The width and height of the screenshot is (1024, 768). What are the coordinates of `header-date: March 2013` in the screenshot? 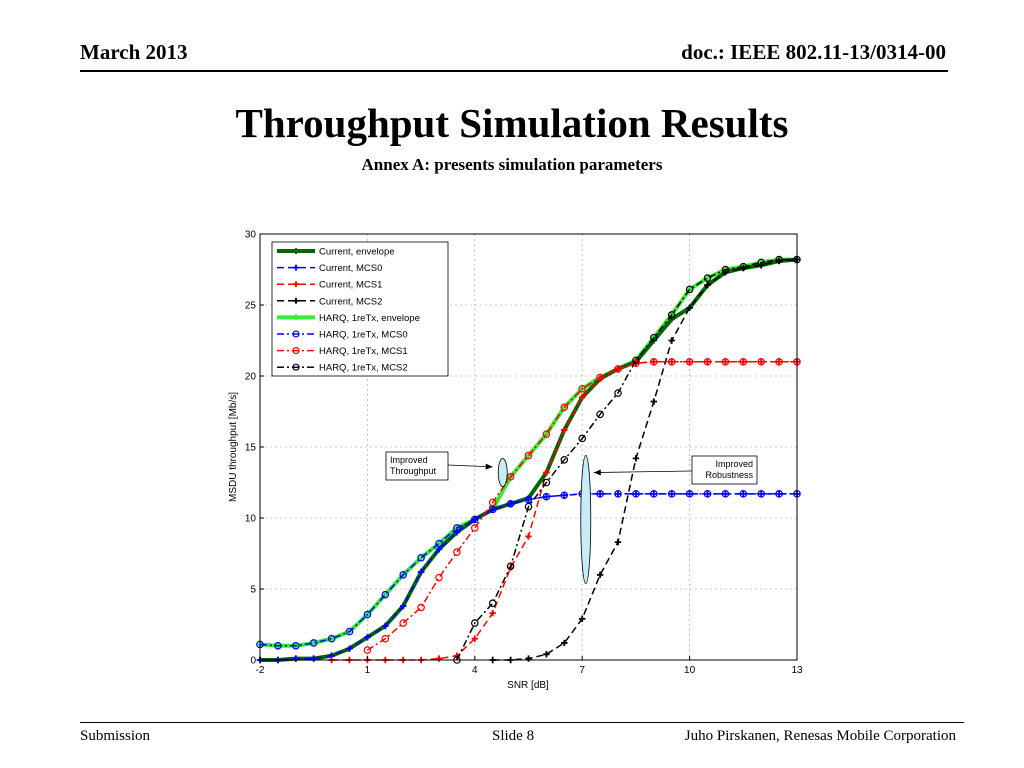 It's located at (134, 52).